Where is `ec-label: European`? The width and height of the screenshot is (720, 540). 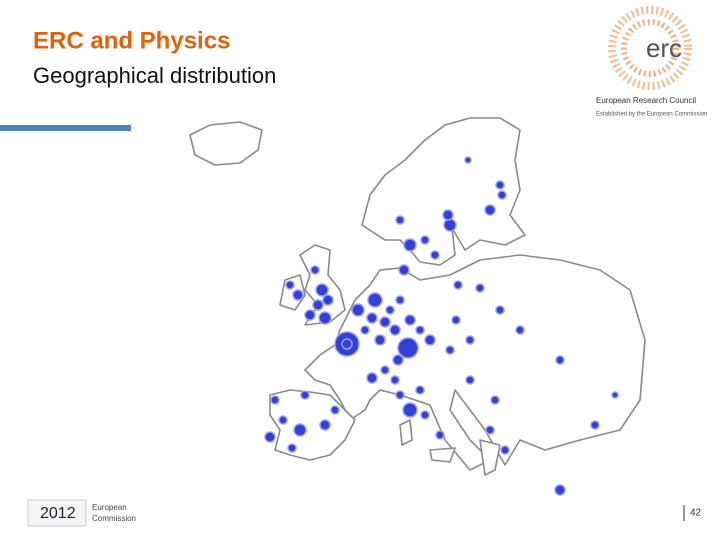 ec-label: European is located at coordinates (109, 507).